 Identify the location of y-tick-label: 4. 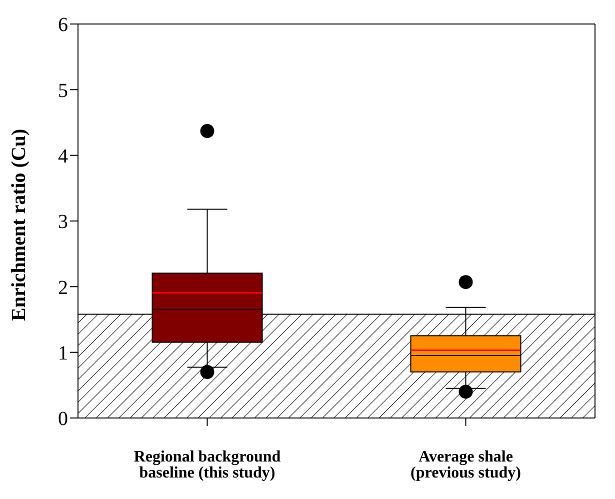
(63, 156).